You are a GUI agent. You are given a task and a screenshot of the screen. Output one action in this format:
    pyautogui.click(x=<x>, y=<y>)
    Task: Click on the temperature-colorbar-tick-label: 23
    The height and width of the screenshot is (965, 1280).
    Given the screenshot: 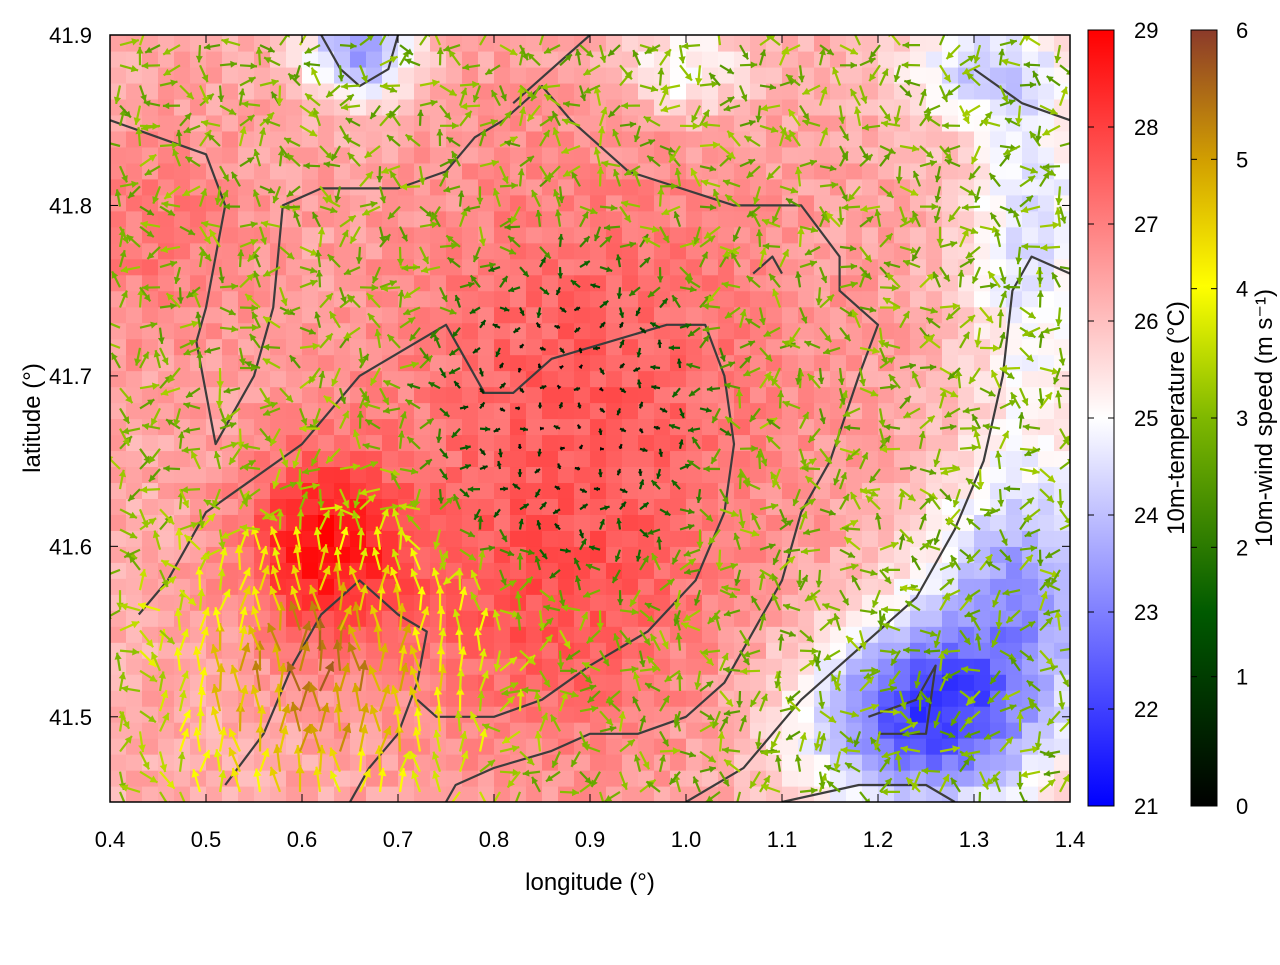 What is the action you would take?
    pyautogui.click(x=1146, y=612)
    